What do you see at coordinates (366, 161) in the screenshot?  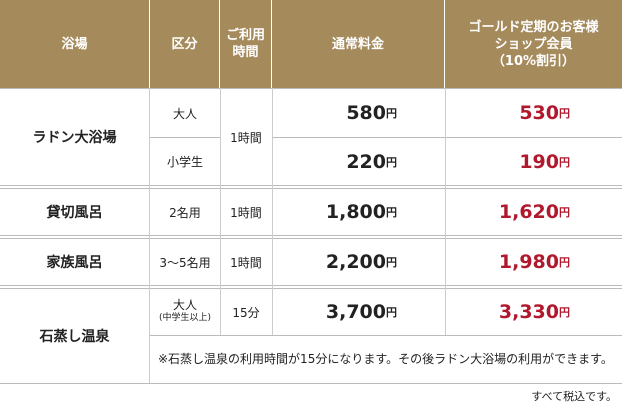 I see `text: 220` at bounding box center [366, 161].